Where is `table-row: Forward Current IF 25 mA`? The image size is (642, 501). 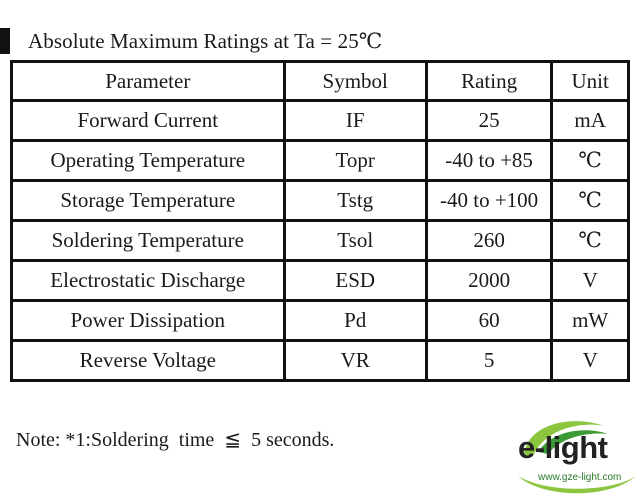 table-row: Forward Current IF 25 mA is located at coordinates (320, 120).